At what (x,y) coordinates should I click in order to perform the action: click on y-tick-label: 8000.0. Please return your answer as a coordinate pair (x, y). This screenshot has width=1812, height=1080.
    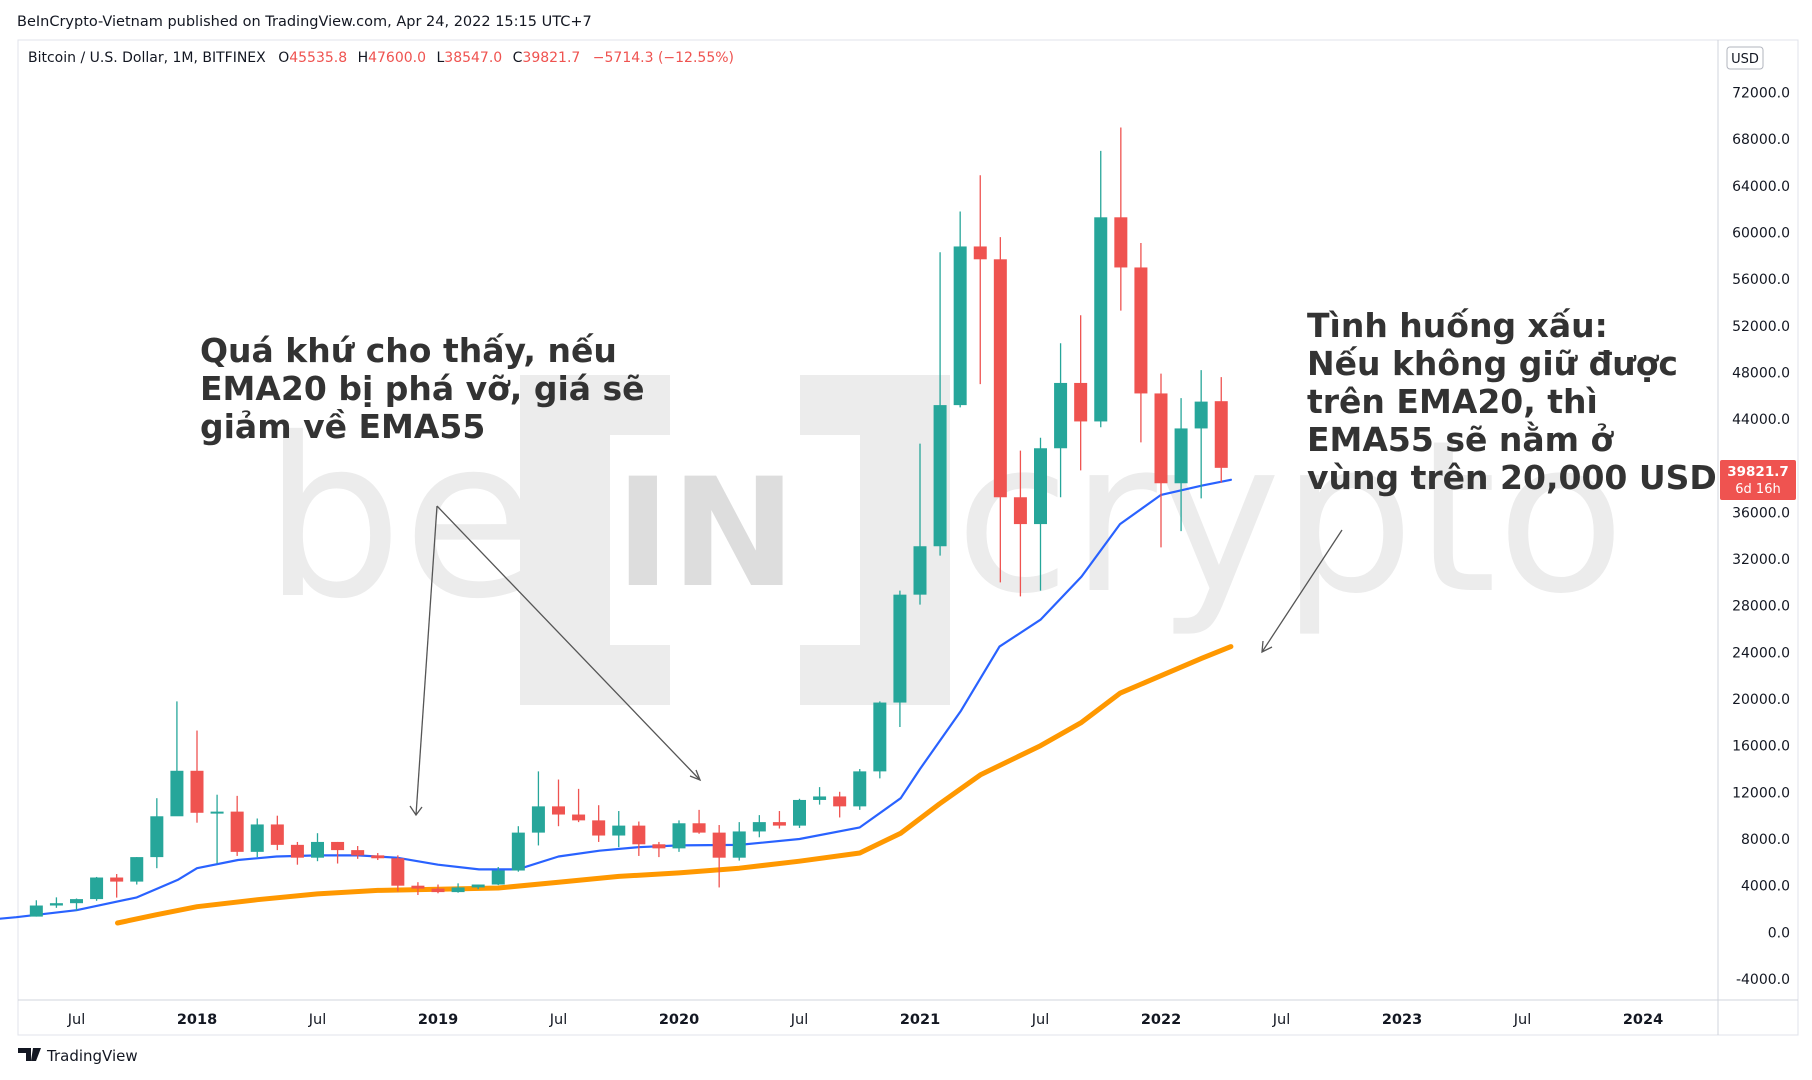
    Looking at the image, I should click on (1765, 840).